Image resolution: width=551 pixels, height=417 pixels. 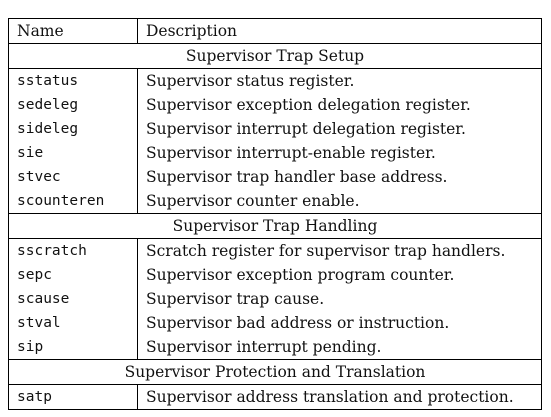 What do you see at coordinates (73, 275) in the screenshot?
I see `register-name: sepc` at bounding box center [73, 275].